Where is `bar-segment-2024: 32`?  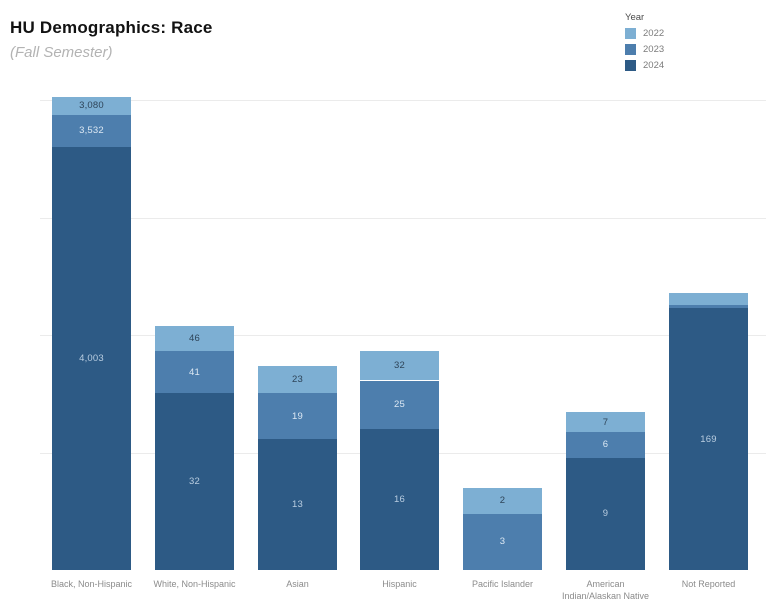
bar-segment-2024: 32 is located at coordinates (194, 481).